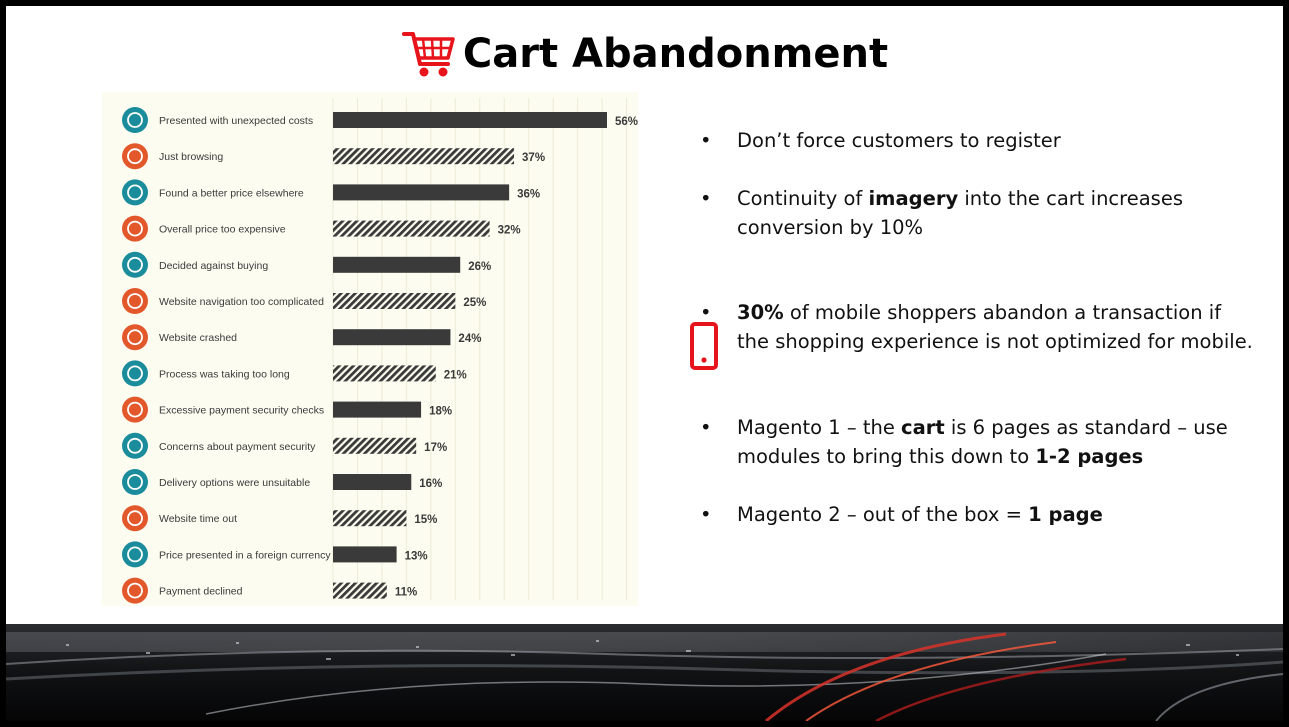 This screenshot has height=727, width=1289. I want to click on category-label: Website time out, so click(198, 519).